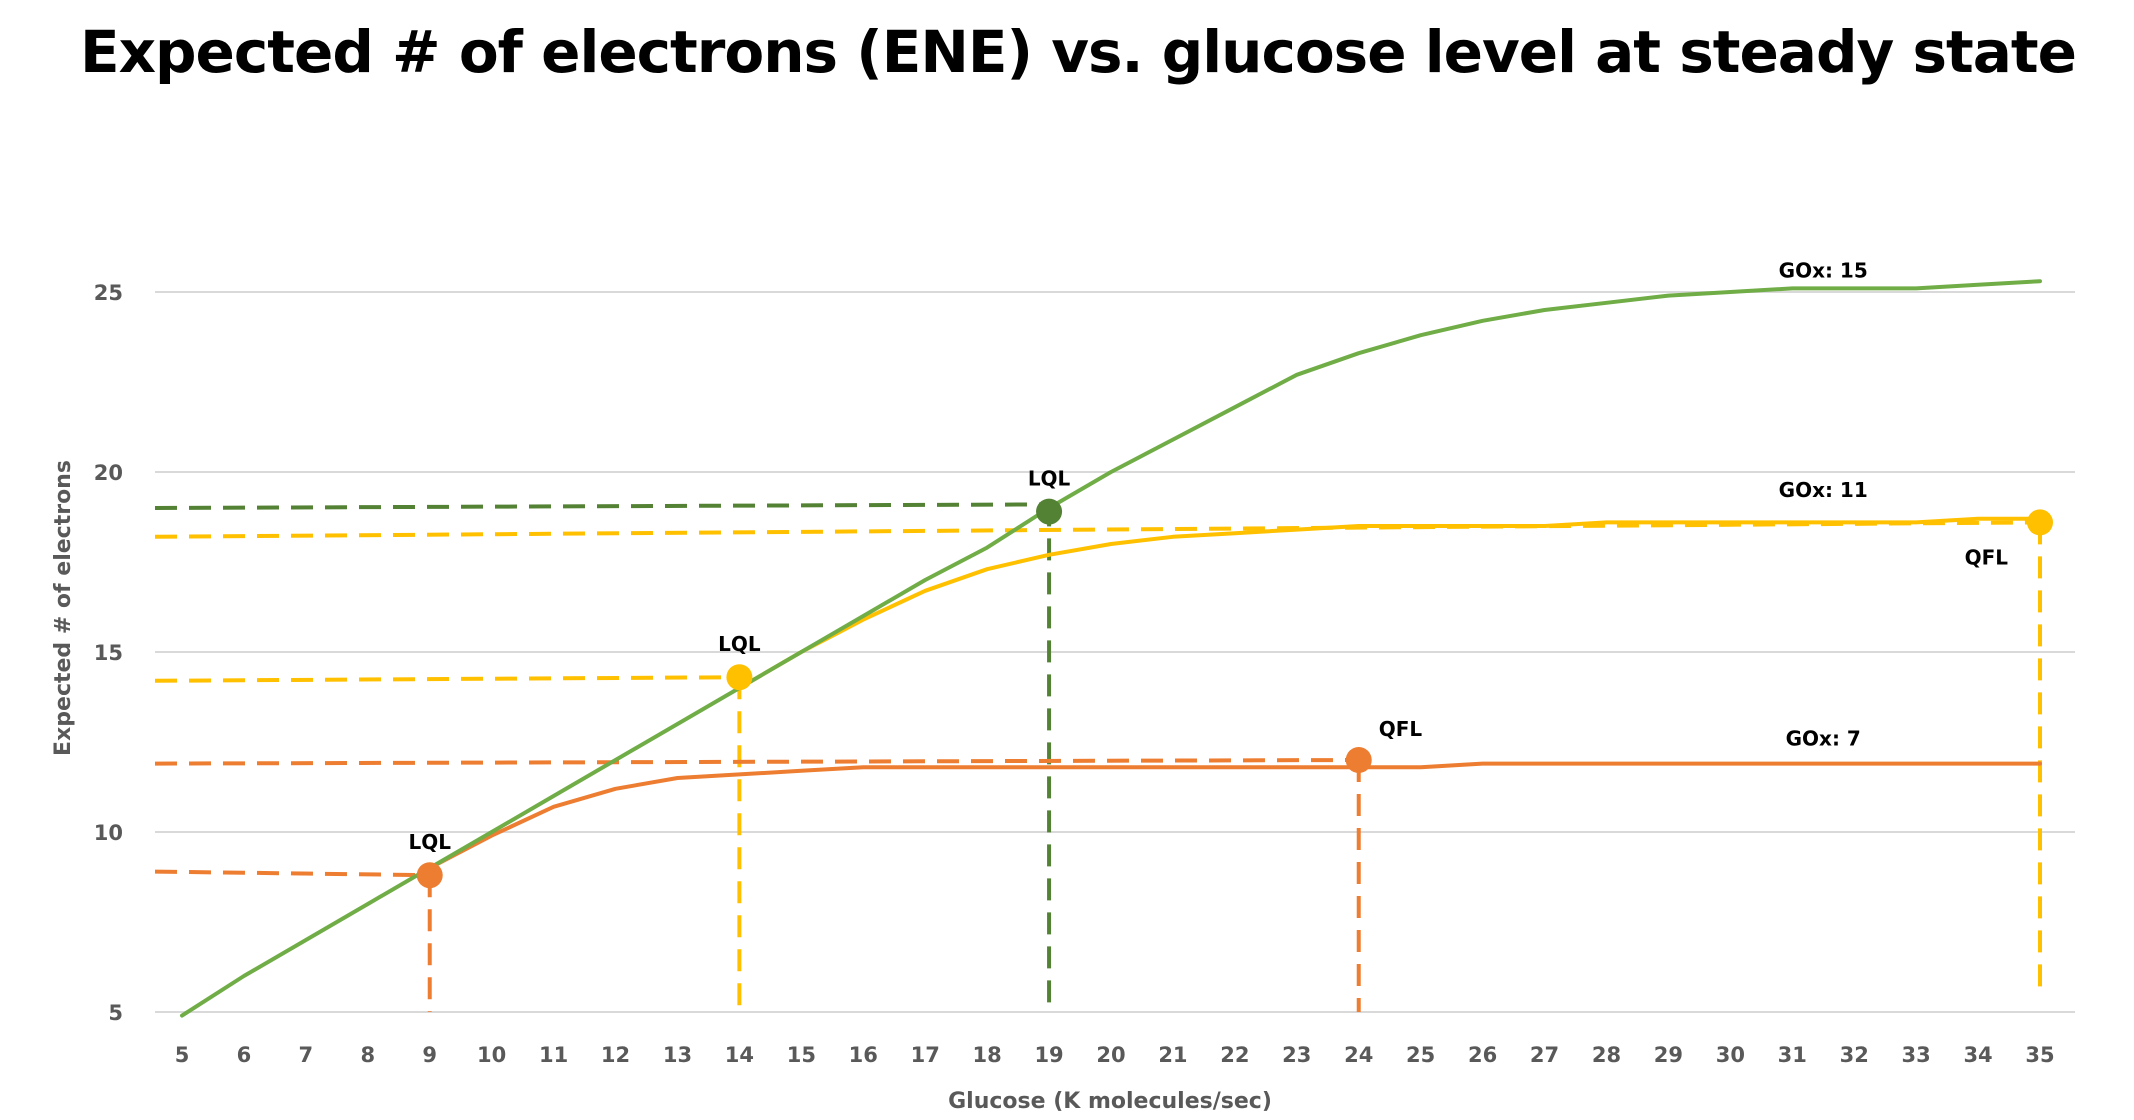 The width and height of the screenshot is (2134, 1120). What do you see at coordinates (244, 1055) in the screenshot?
I see `x-tick-label-6: 6` at bounding box center [244, 1055].